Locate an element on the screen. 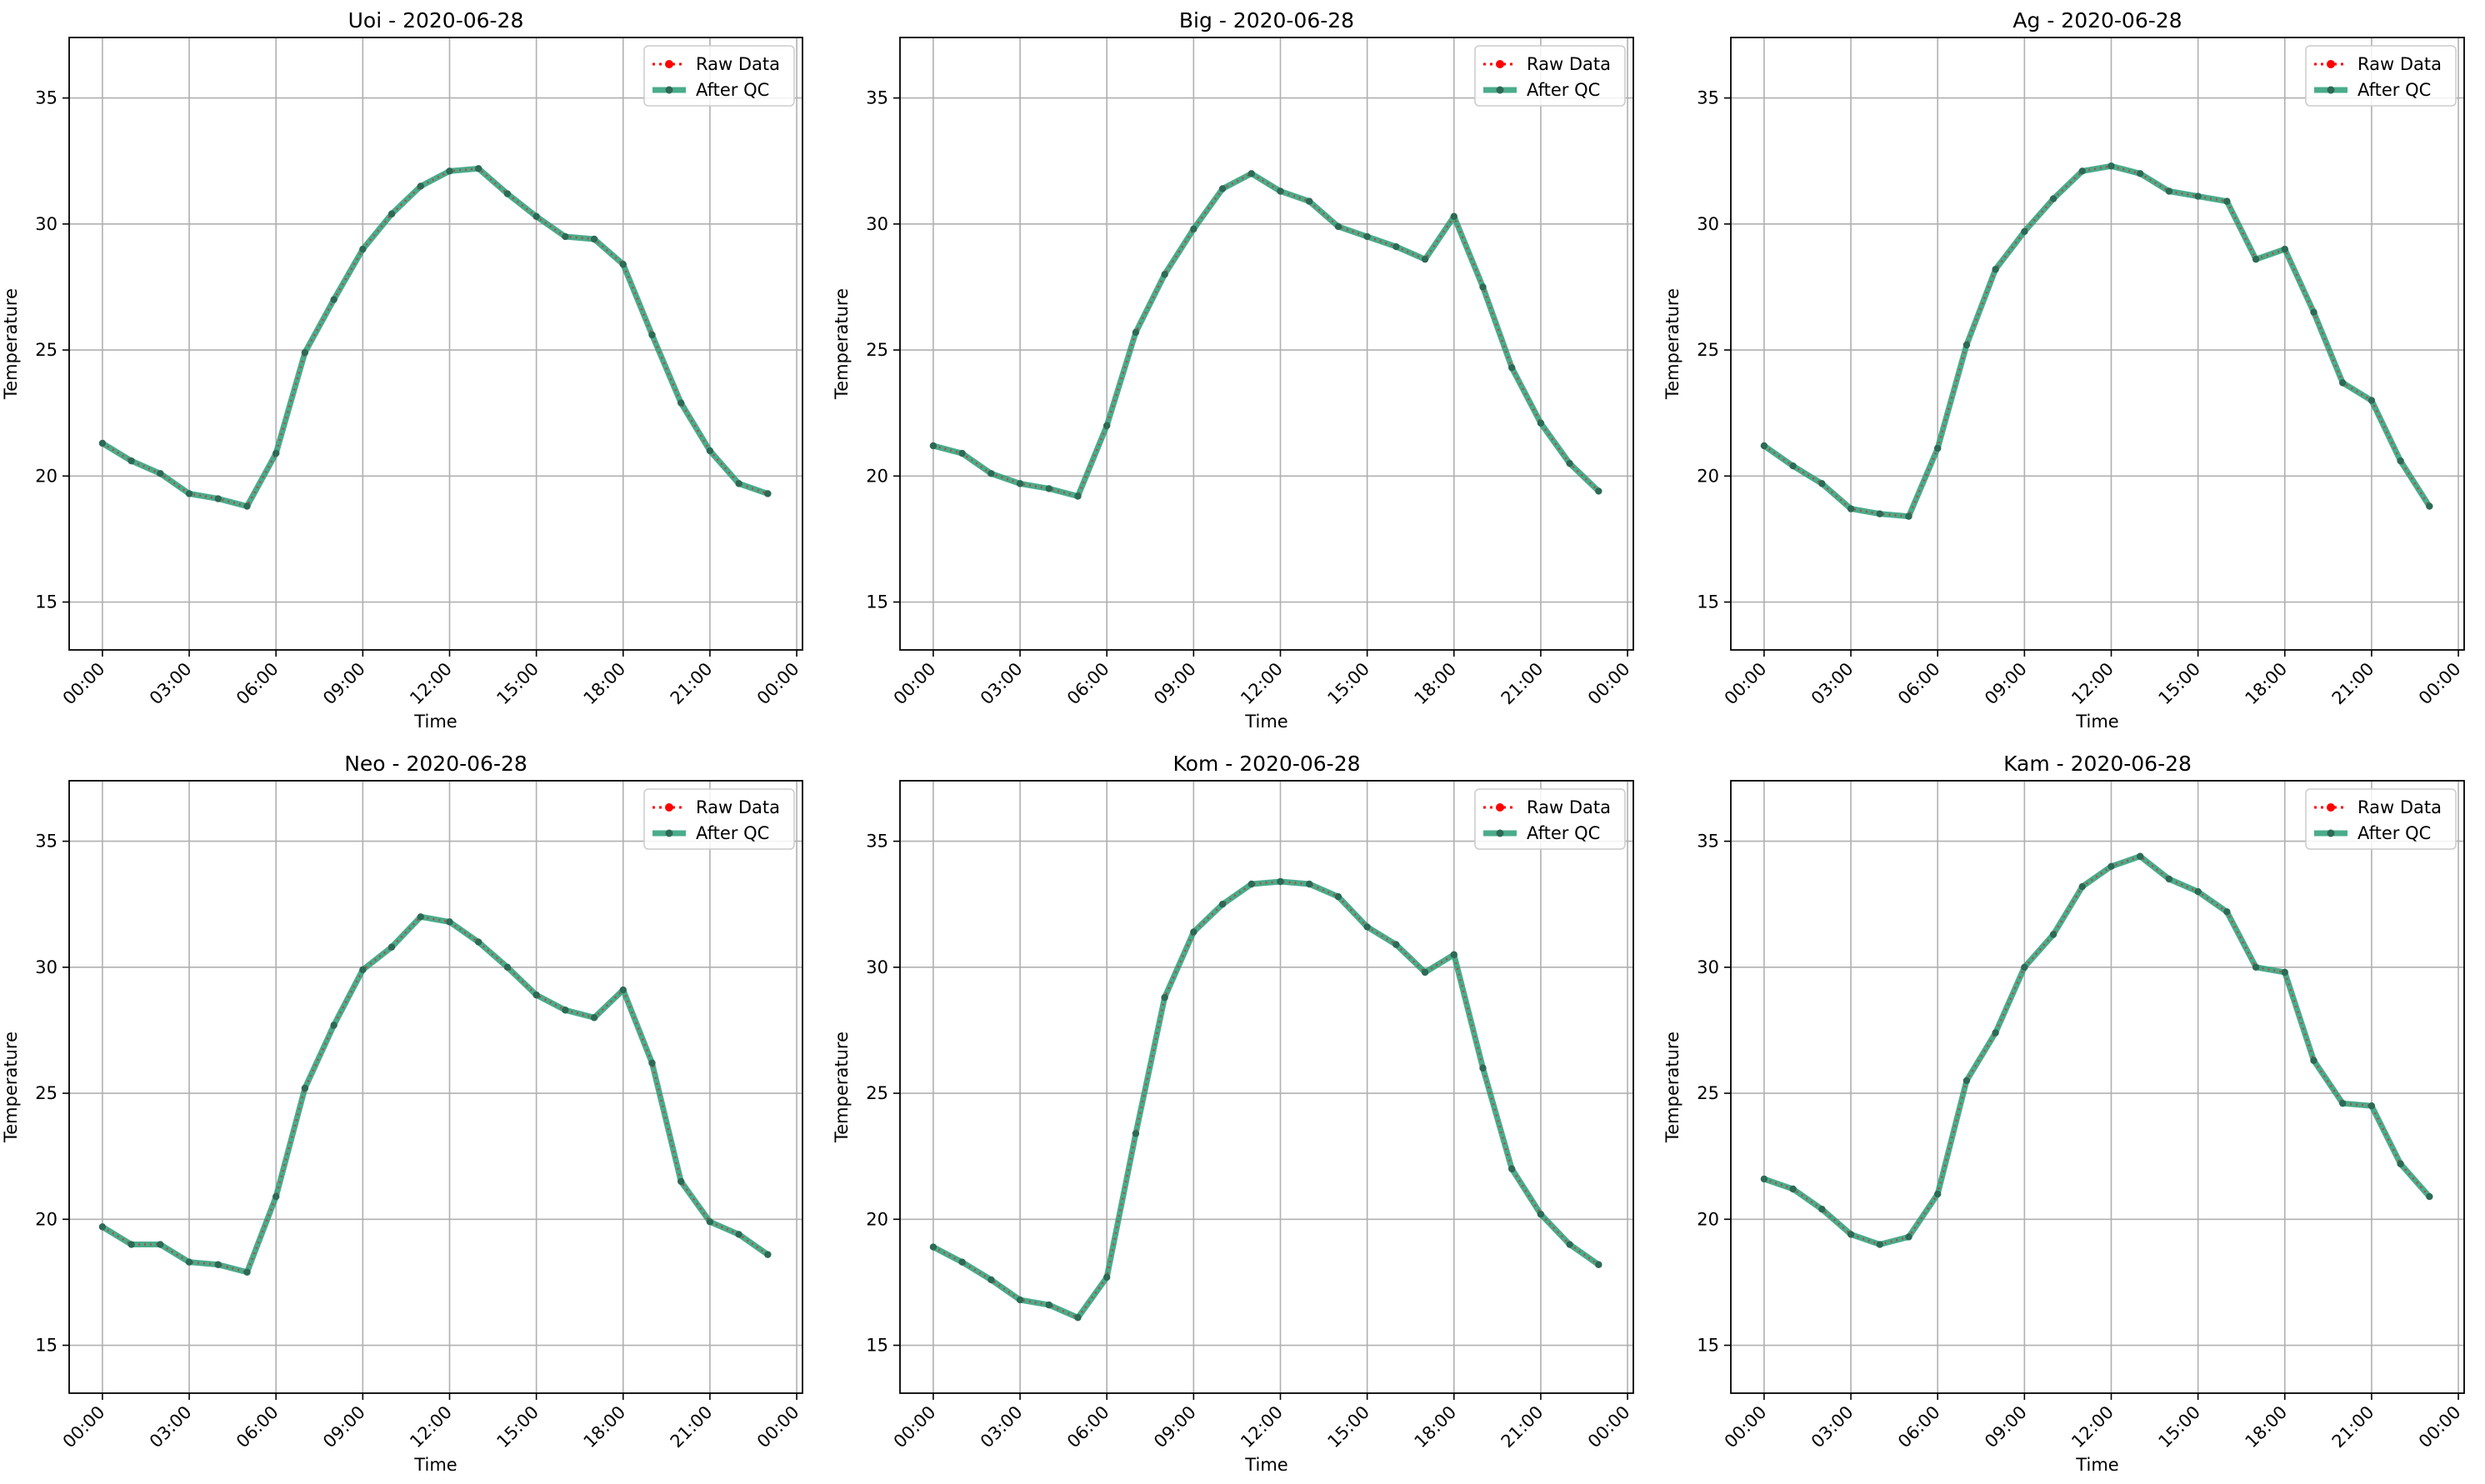  series-line-raw-data is located at coordinates (2097, 341).